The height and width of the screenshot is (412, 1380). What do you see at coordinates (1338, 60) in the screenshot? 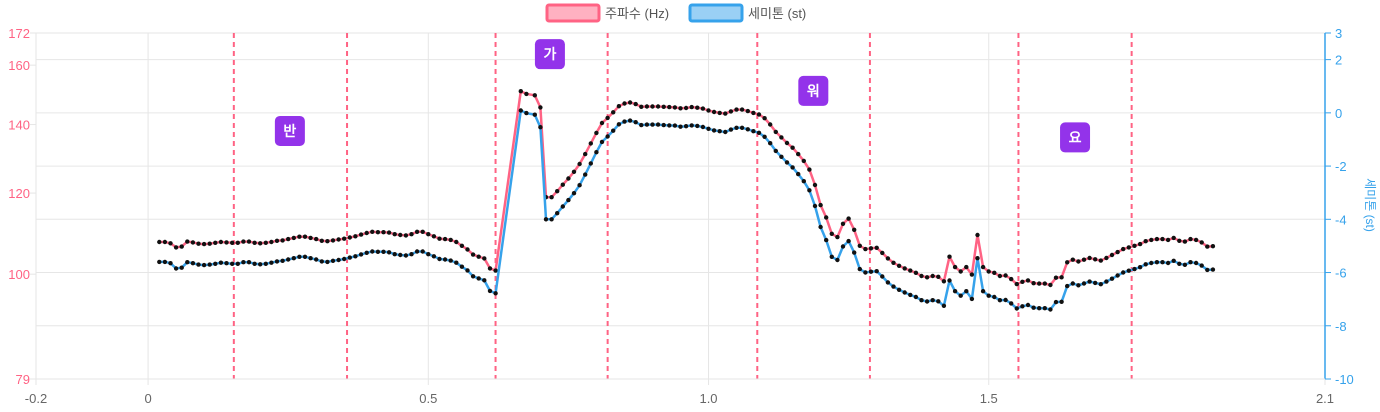
I see `y-right-tick-label: 2` at bounding box center [1338, 60].